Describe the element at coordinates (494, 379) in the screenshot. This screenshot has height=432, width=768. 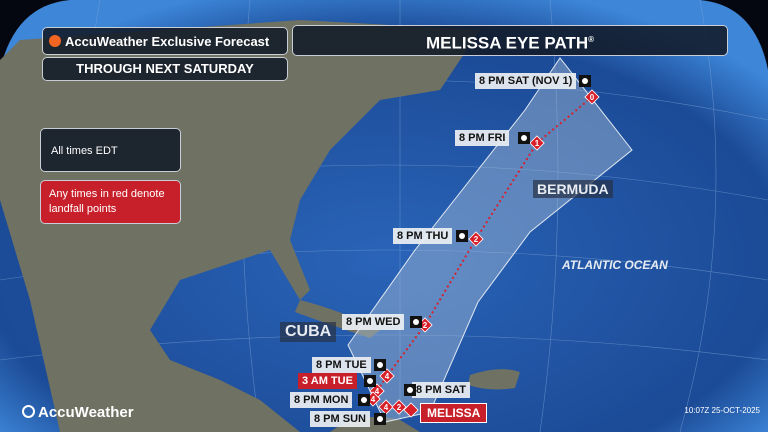
I see `hispaniola-land` at that location.